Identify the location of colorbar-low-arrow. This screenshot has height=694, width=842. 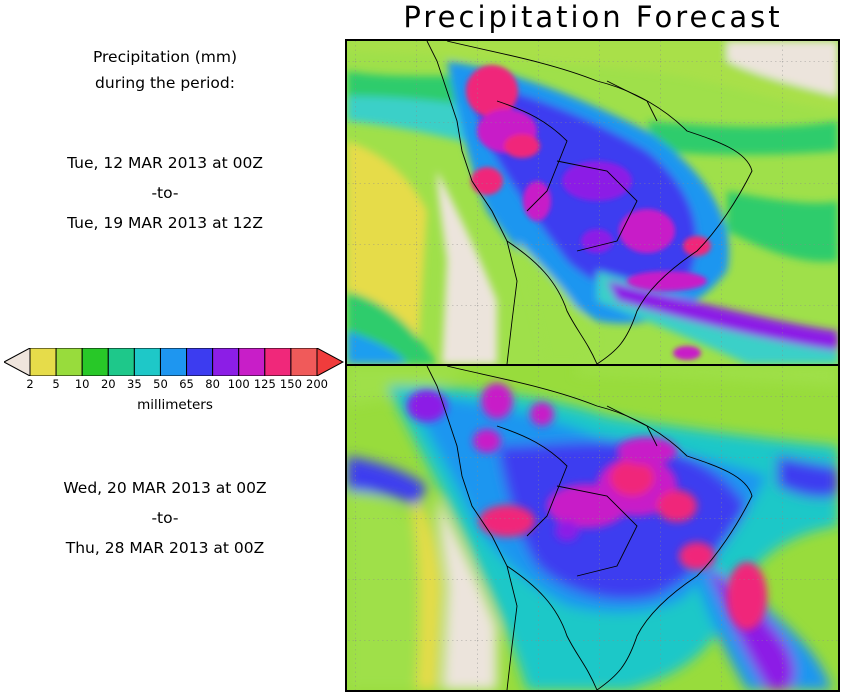
(17, 362).